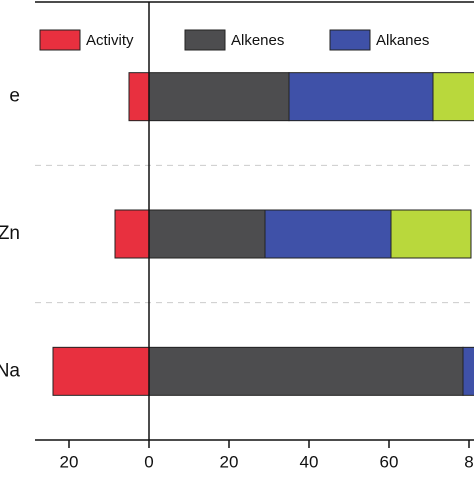  Describe the element at coordinates (148, 461) in the screenshot. I see `x-tick-label: 0` at that location.